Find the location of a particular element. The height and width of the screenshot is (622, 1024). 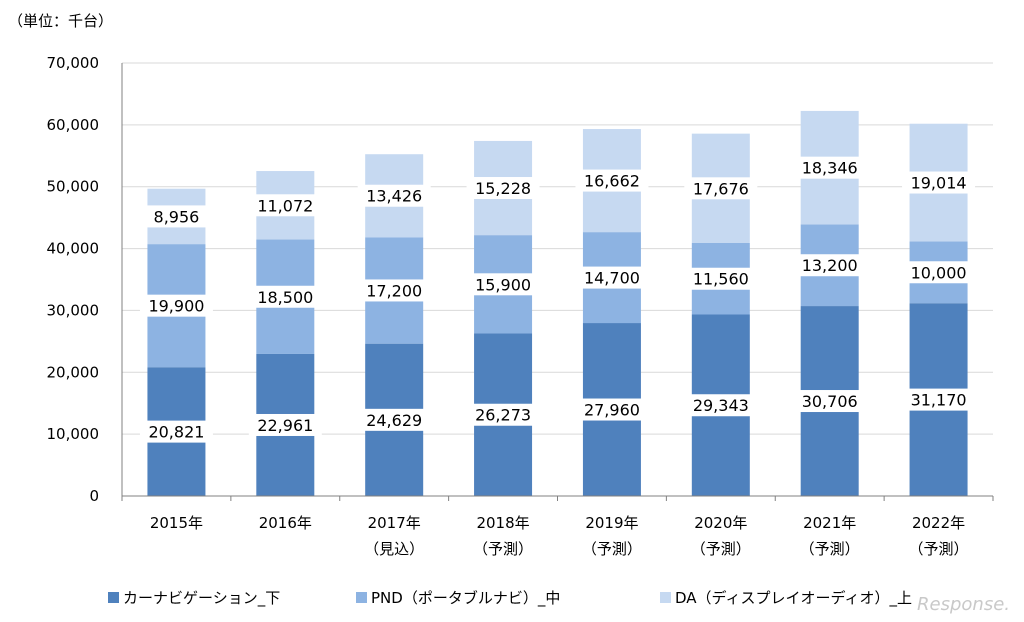

data-label: 15,228 is located at coordinates (503, 188).